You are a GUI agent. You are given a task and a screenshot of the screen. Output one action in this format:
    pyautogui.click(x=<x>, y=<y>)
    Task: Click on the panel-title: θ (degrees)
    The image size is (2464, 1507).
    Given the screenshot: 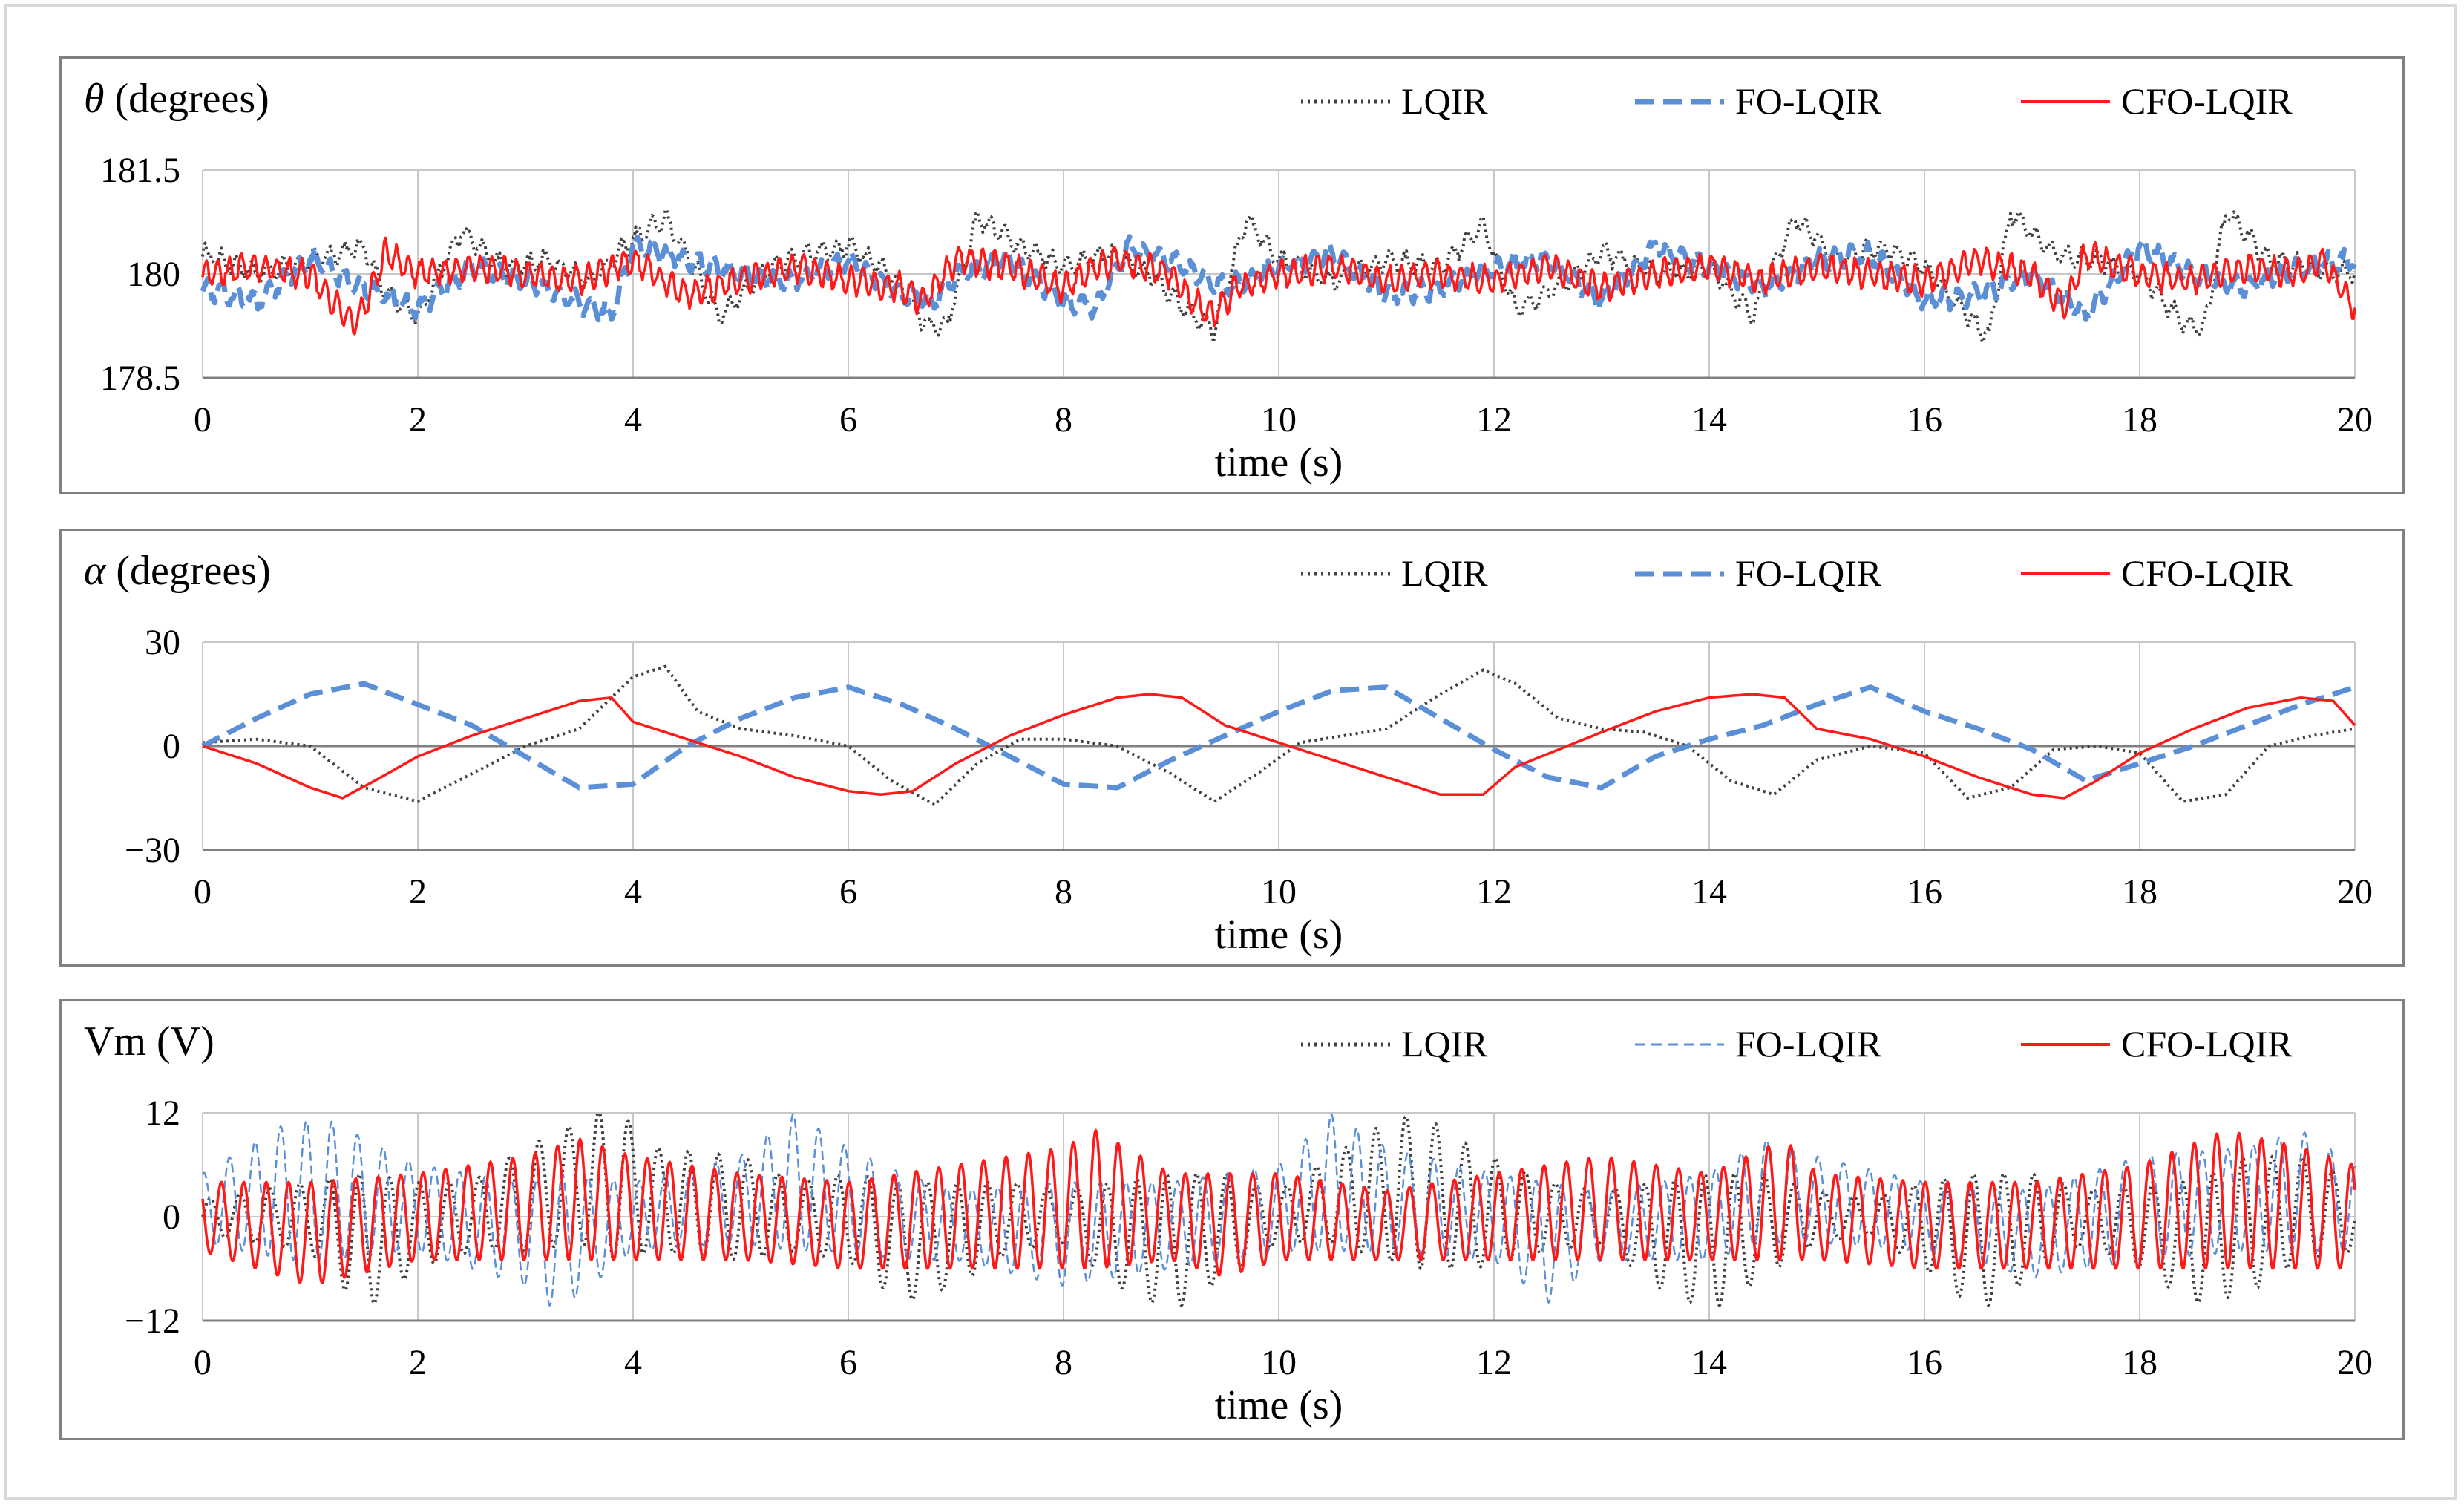 What is the action you would take?
    pyautogui.click(x=176, y=99)
    